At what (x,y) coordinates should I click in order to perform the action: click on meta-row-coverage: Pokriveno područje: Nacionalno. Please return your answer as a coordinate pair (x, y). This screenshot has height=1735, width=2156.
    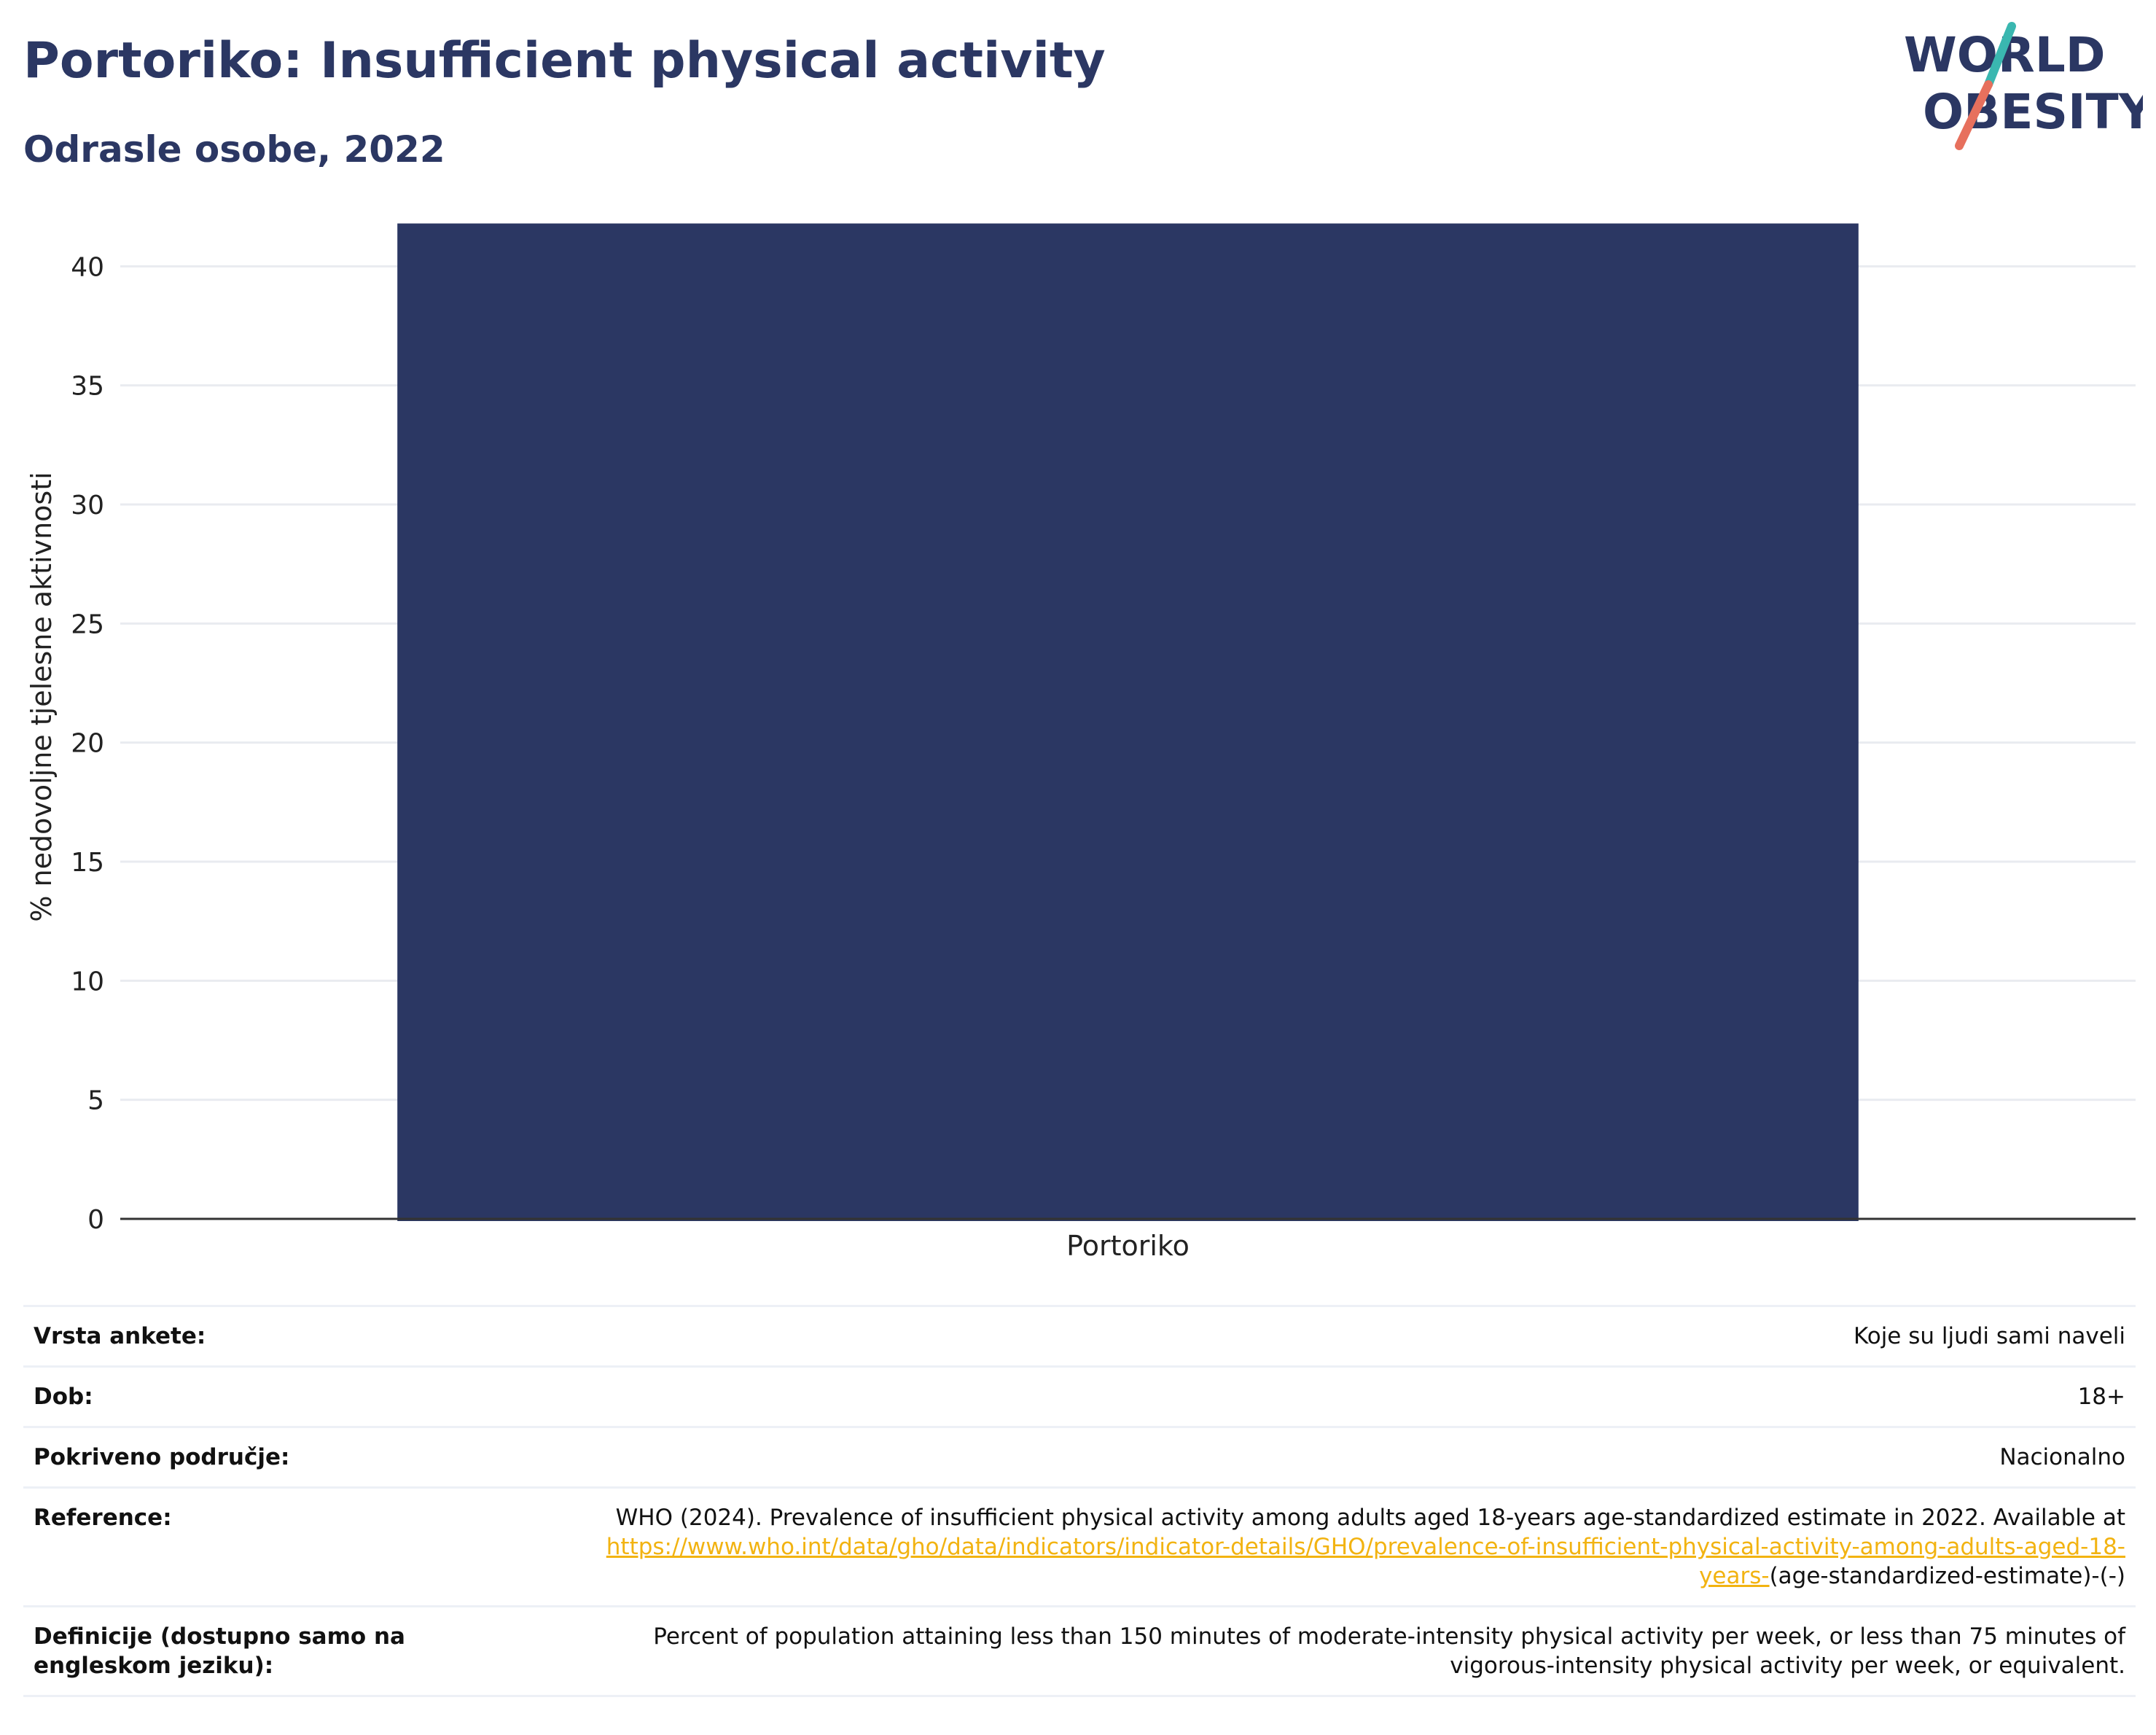
    Looking at the image, I should click on (1079, 1457).